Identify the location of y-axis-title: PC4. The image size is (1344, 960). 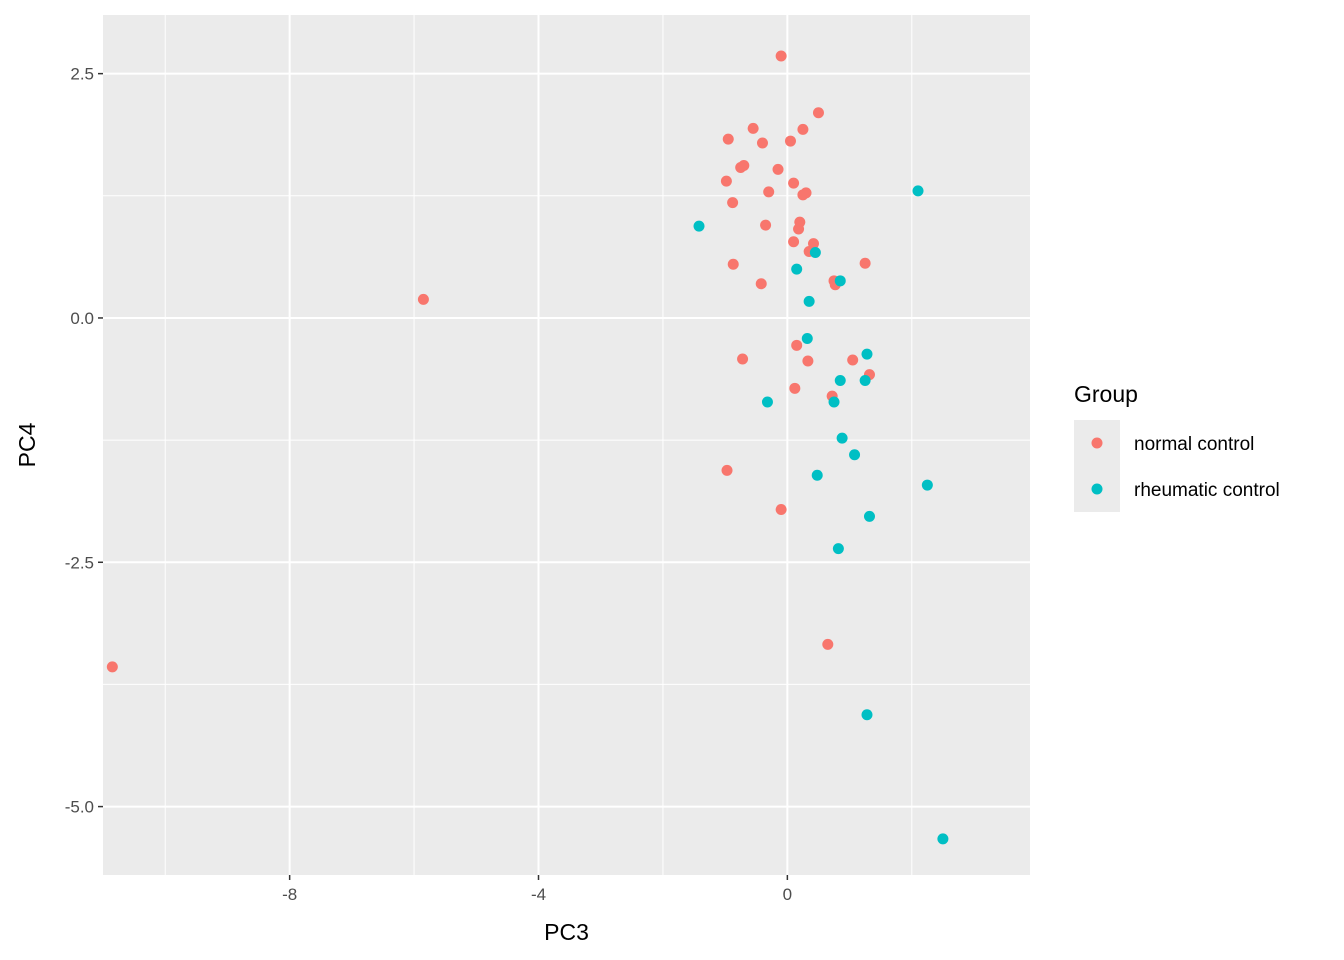
(27, 444).